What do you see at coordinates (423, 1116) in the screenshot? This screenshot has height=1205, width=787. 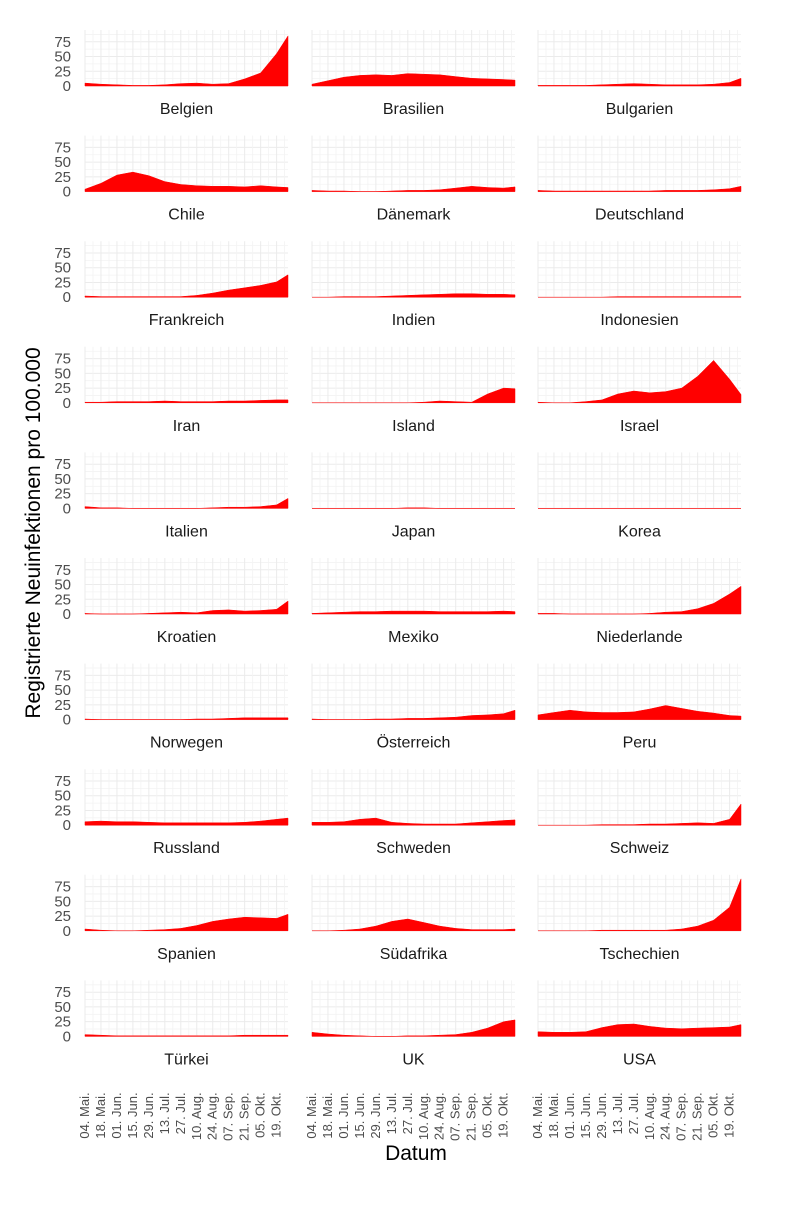 I see `x-tick-label: 10. Aug.` at bounding box center [423, 1116].